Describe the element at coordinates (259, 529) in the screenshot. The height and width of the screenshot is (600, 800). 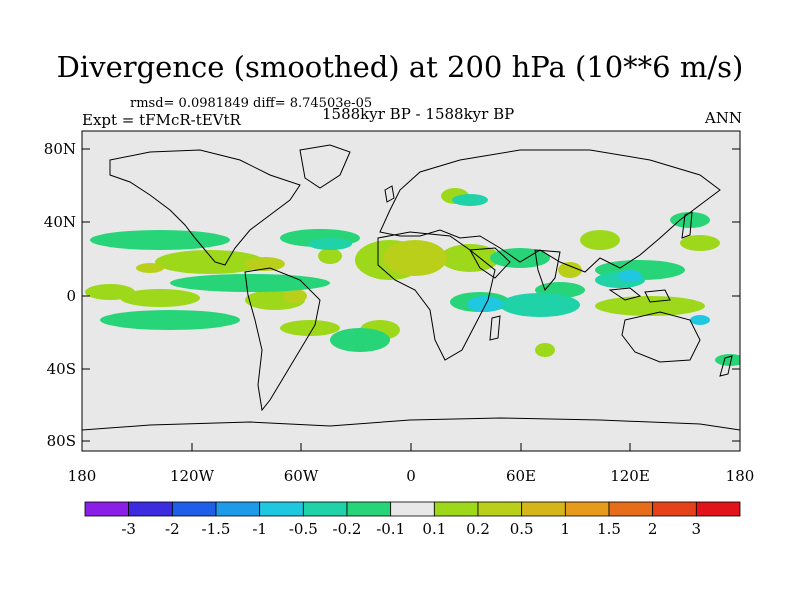
I see `colorbar-label: -1` at that location.